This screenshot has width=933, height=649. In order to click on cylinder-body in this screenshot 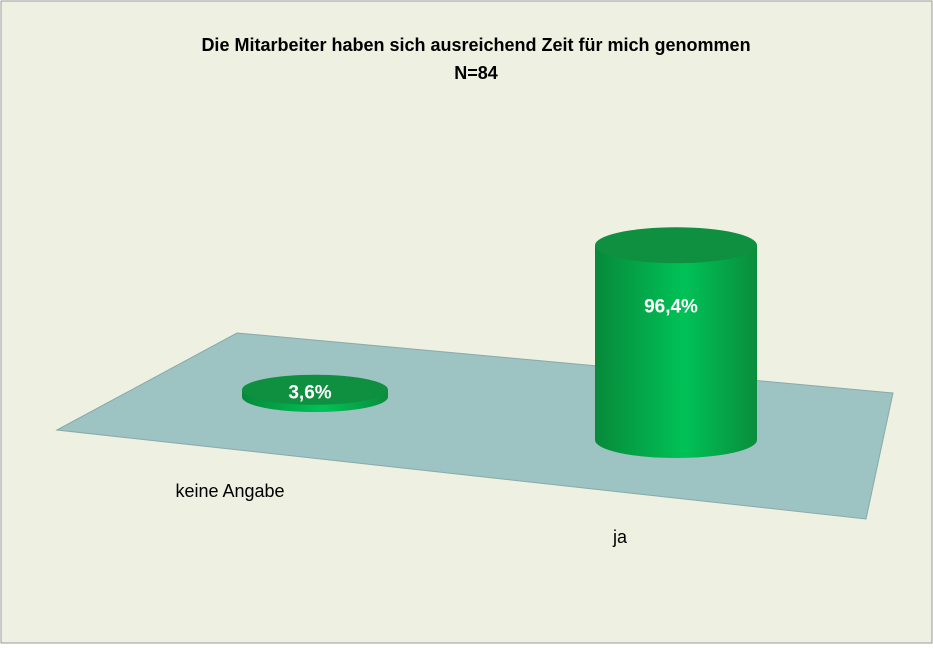, I will do `click(676, 351)`.